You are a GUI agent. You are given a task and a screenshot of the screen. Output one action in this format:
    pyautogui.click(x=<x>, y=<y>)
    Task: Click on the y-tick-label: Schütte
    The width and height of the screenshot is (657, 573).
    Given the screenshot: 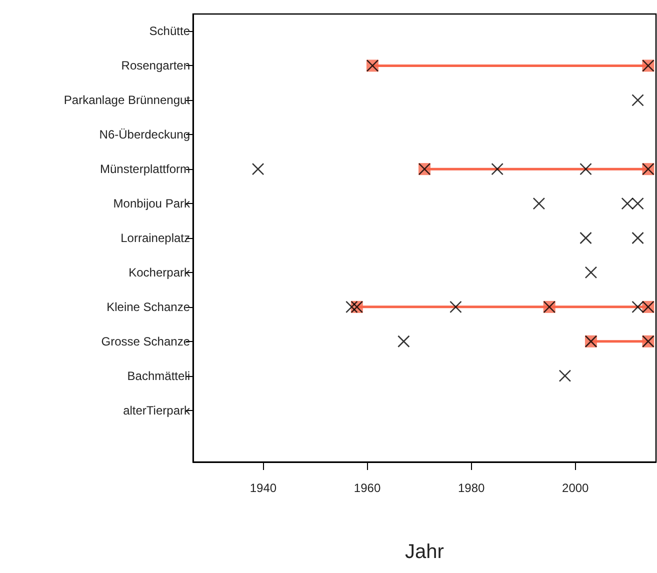 What is the action you would take?
    pyautogui.click(x=169, y=31)
    